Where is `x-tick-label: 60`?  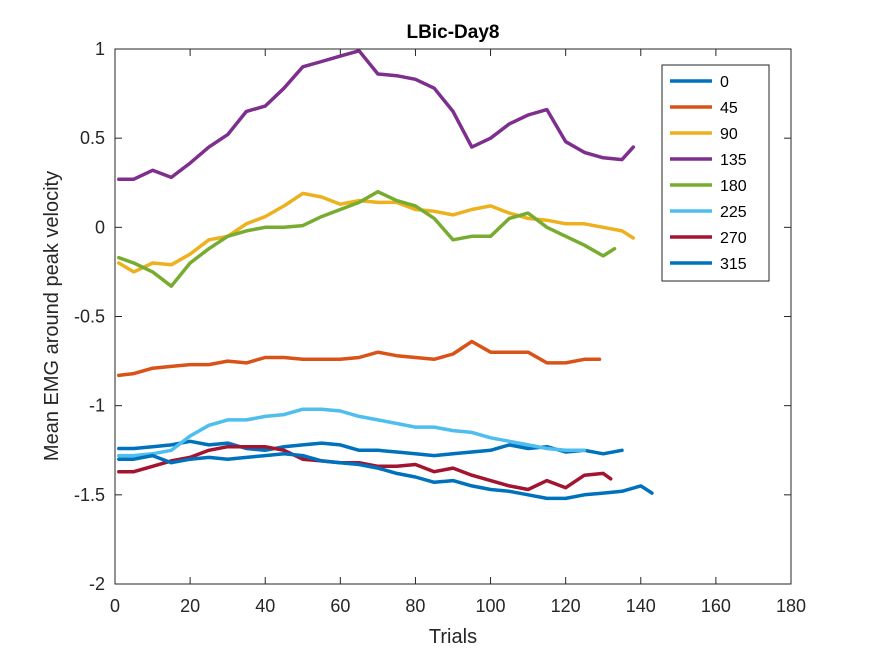
x-tick-label: 60 is located at coordinates (340, 606).